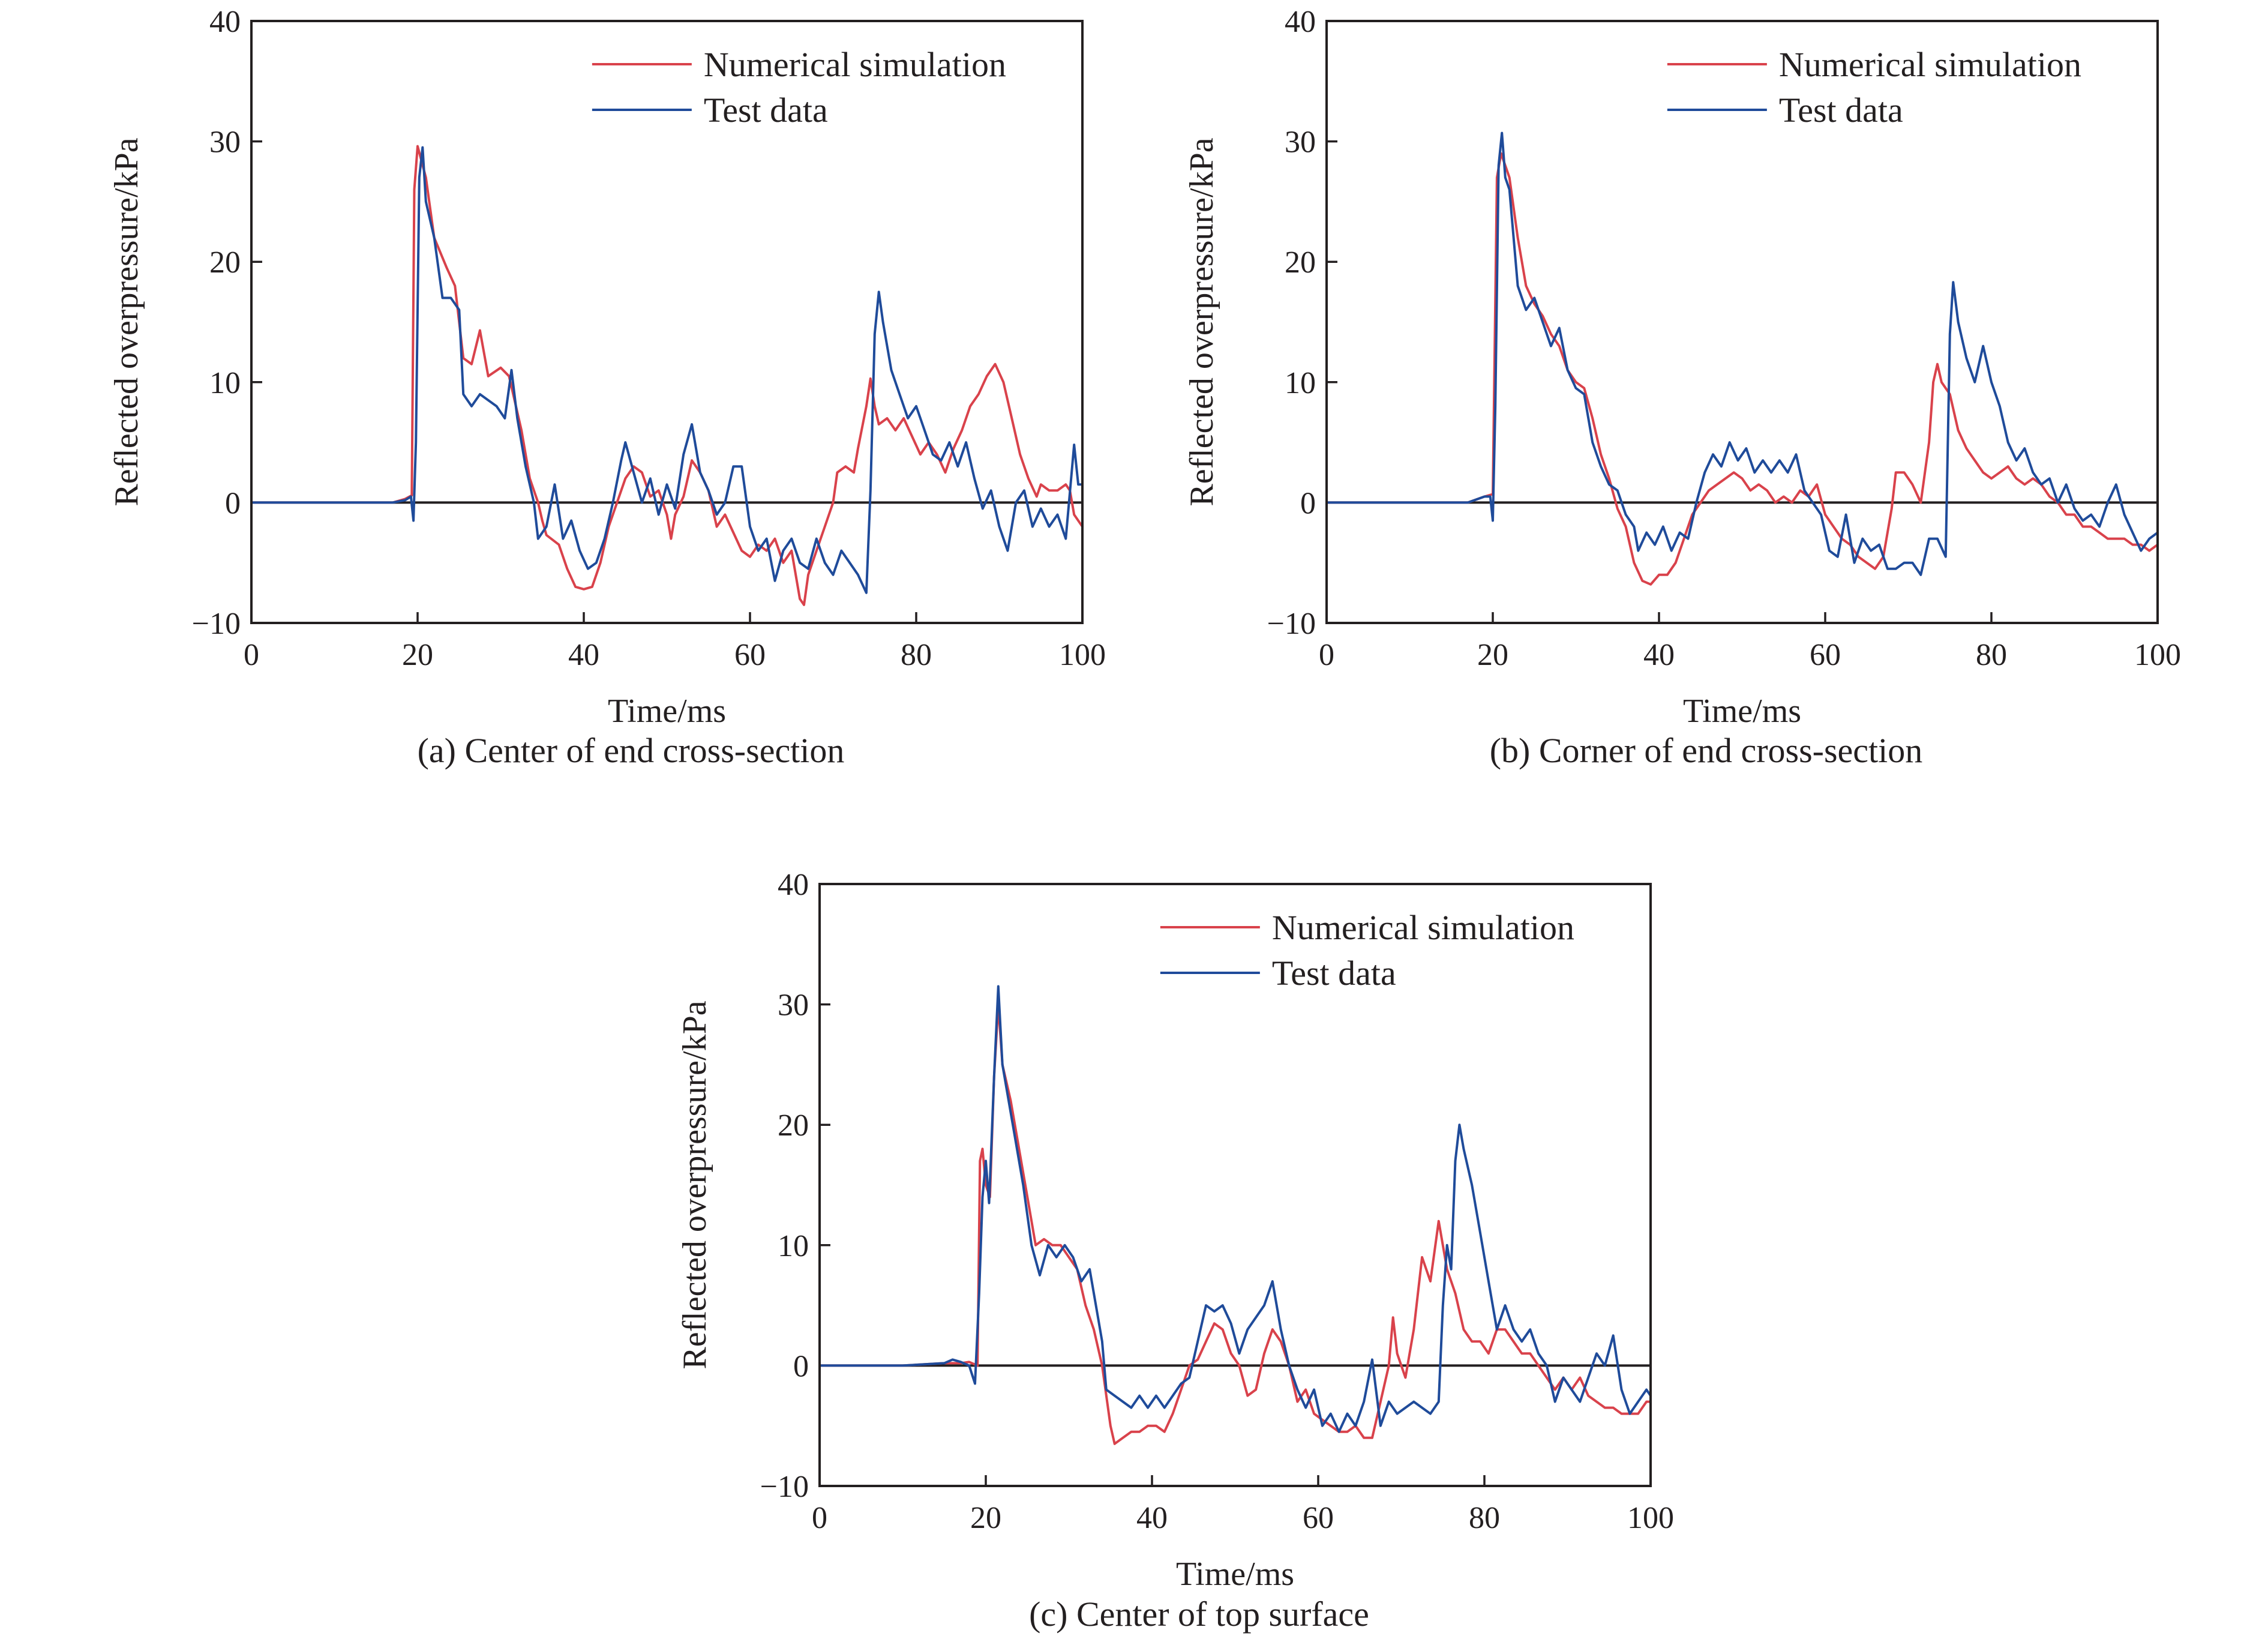 The image size is (2268, 1642). Describe the element at coordinates (1199, 1614) in the screenshot. I see `chart-caption-c: (c) Center of top surface` at that location.